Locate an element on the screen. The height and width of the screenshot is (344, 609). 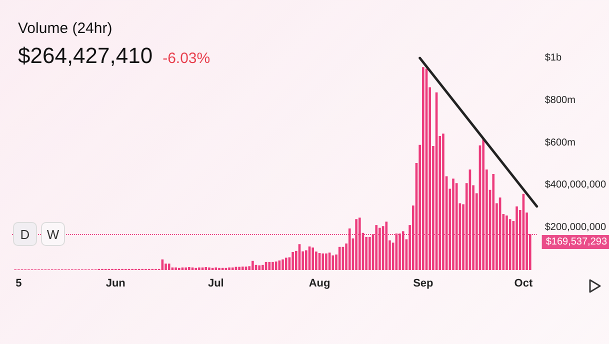
annotation: D is located at coordinates (25, 234).